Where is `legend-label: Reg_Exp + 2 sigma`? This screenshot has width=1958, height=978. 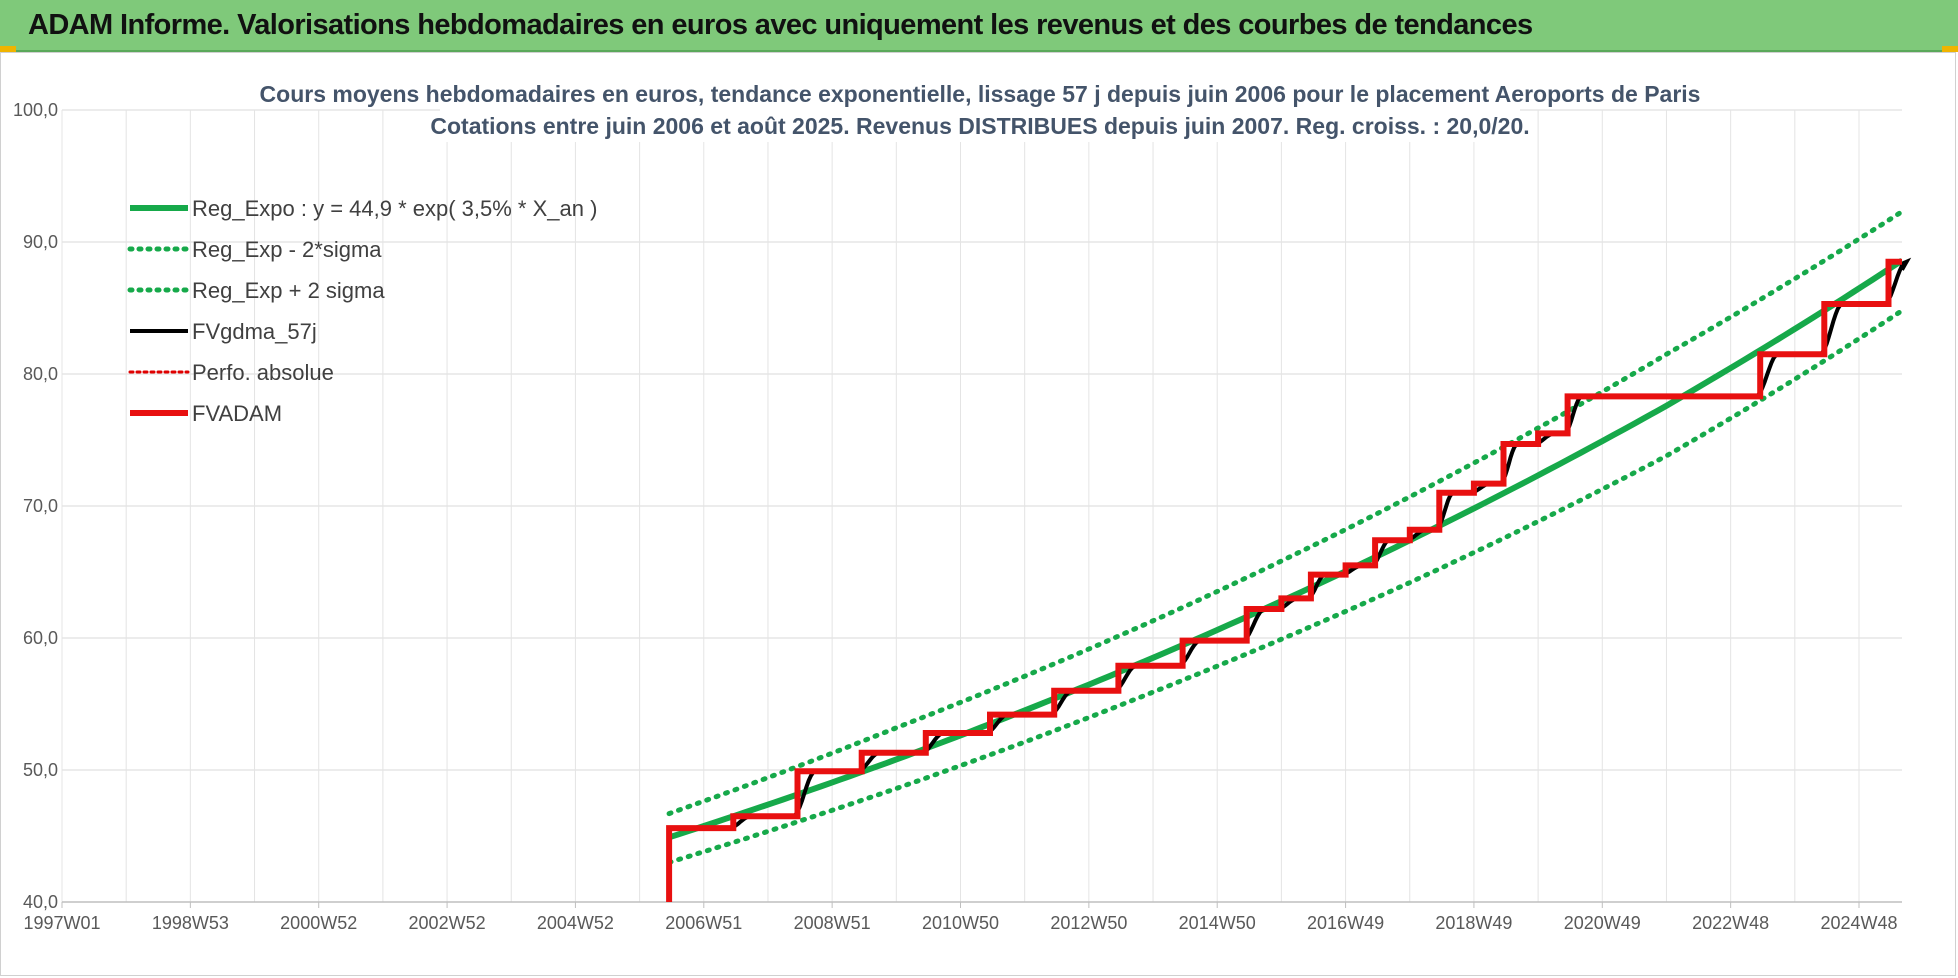 legend-label: Reg_Exp + 2 sigma is located at coordinates (288, 290).